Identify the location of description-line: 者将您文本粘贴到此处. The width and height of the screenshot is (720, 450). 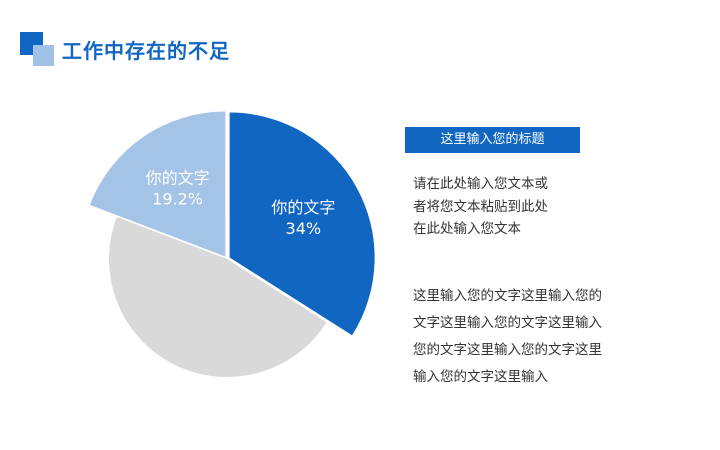
(480, 206).